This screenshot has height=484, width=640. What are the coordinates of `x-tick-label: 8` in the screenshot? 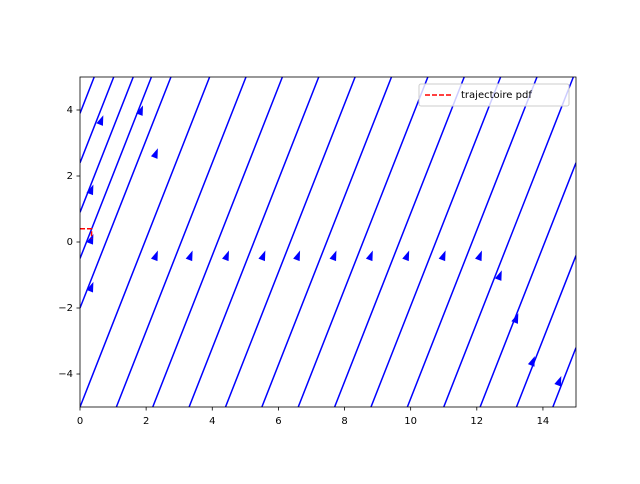 It's located at (344, 421).